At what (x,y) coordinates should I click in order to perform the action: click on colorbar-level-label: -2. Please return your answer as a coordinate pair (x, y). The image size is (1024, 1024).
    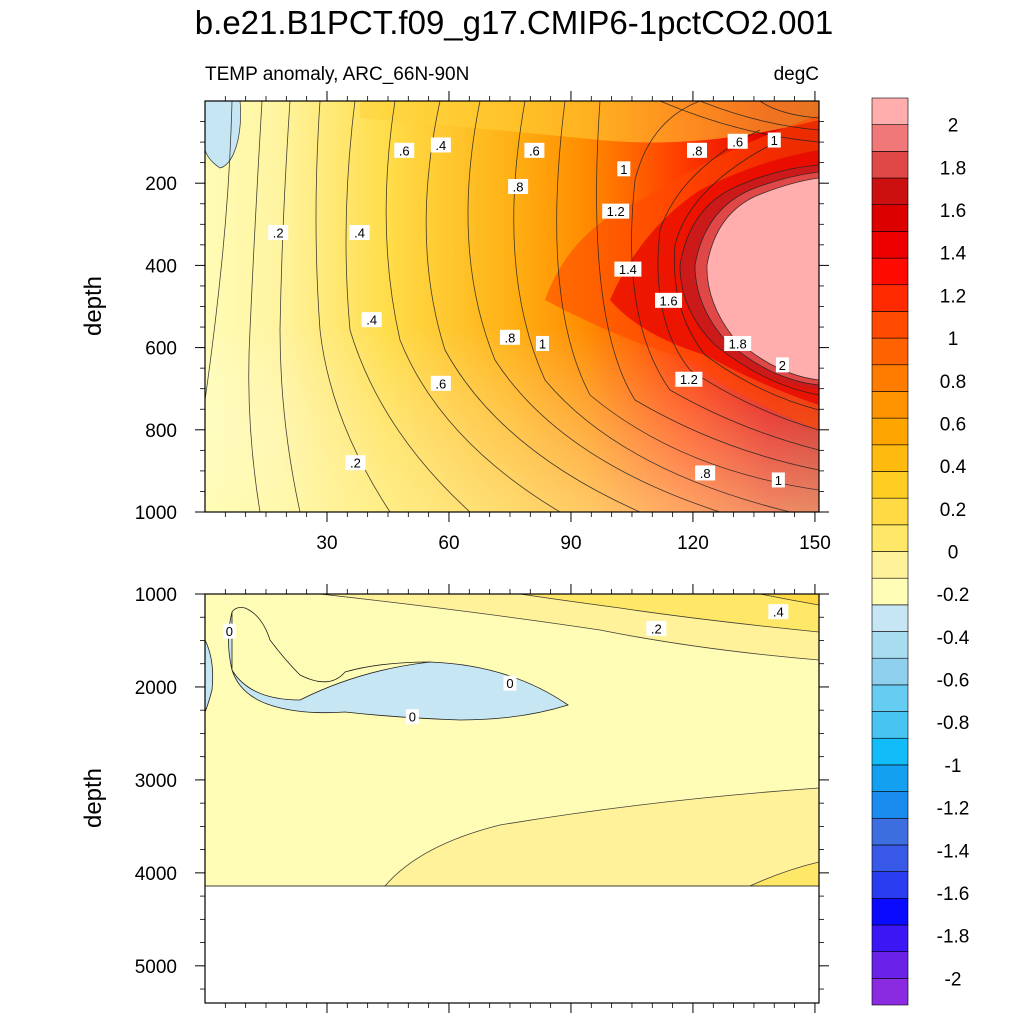
    Looking at the image, I should click on (953, 979).